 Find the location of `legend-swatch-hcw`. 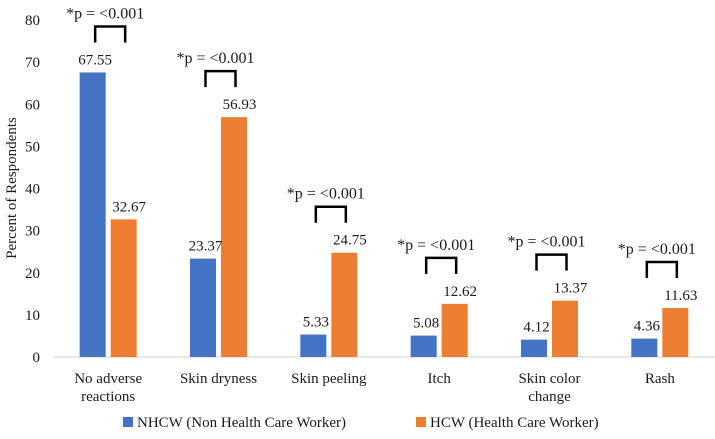

legend-swatch-hcw is located at coordinates (421, 422).